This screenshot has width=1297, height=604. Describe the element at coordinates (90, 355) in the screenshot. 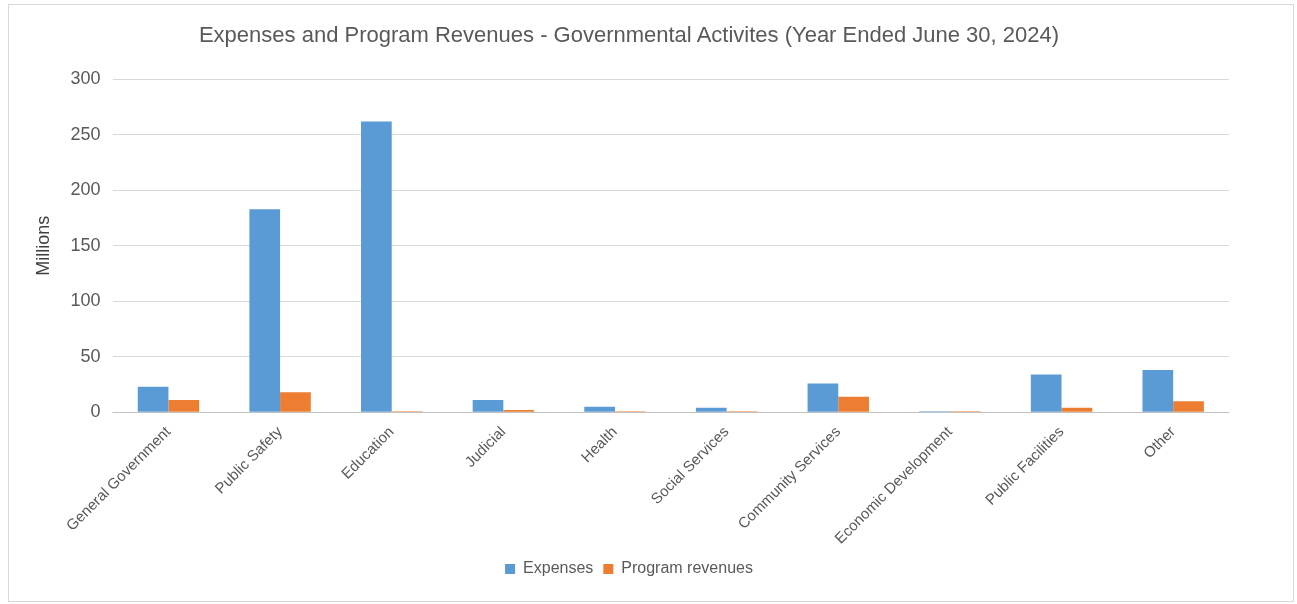

I see `y-tick-label: 50` at that location.